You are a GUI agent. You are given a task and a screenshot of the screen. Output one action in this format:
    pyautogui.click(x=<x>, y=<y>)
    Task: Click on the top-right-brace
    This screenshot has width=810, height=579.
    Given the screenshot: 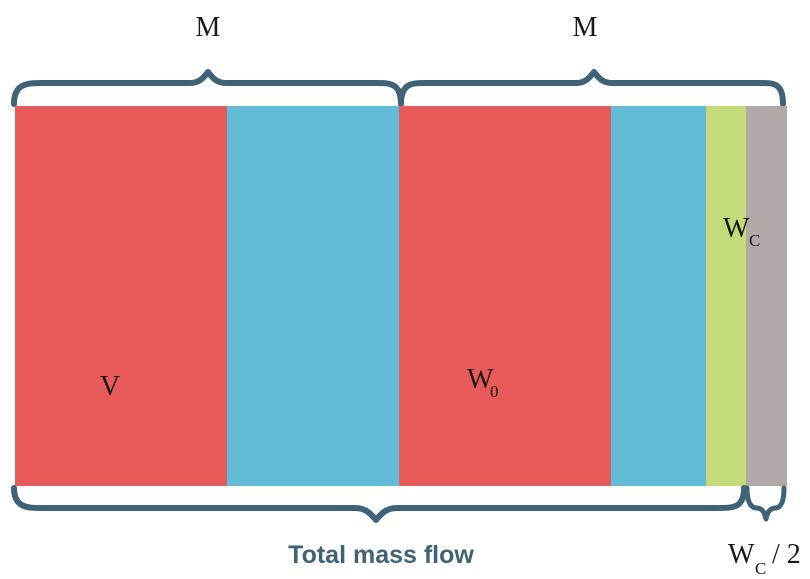 What is the action you would take?
    pyautogui.click(x=592, y=88)
    